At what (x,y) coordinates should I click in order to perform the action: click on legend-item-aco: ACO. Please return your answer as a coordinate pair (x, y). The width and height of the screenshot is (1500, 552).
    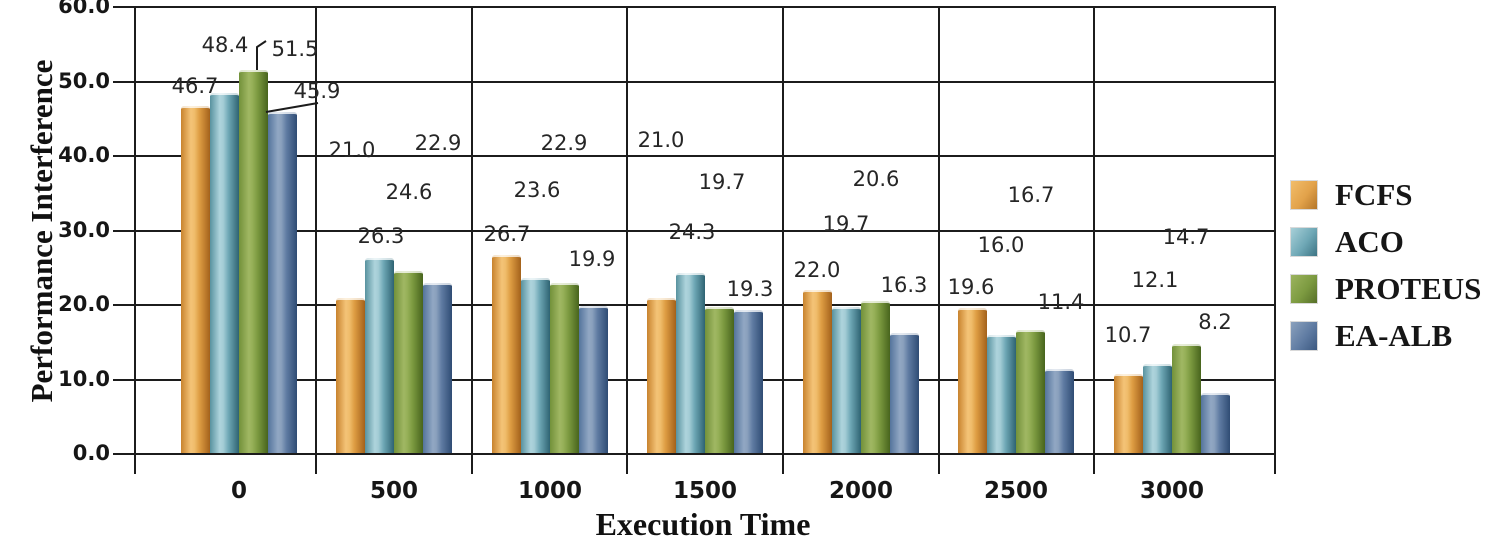
    Looking at the image, I should click on (1385, 241).